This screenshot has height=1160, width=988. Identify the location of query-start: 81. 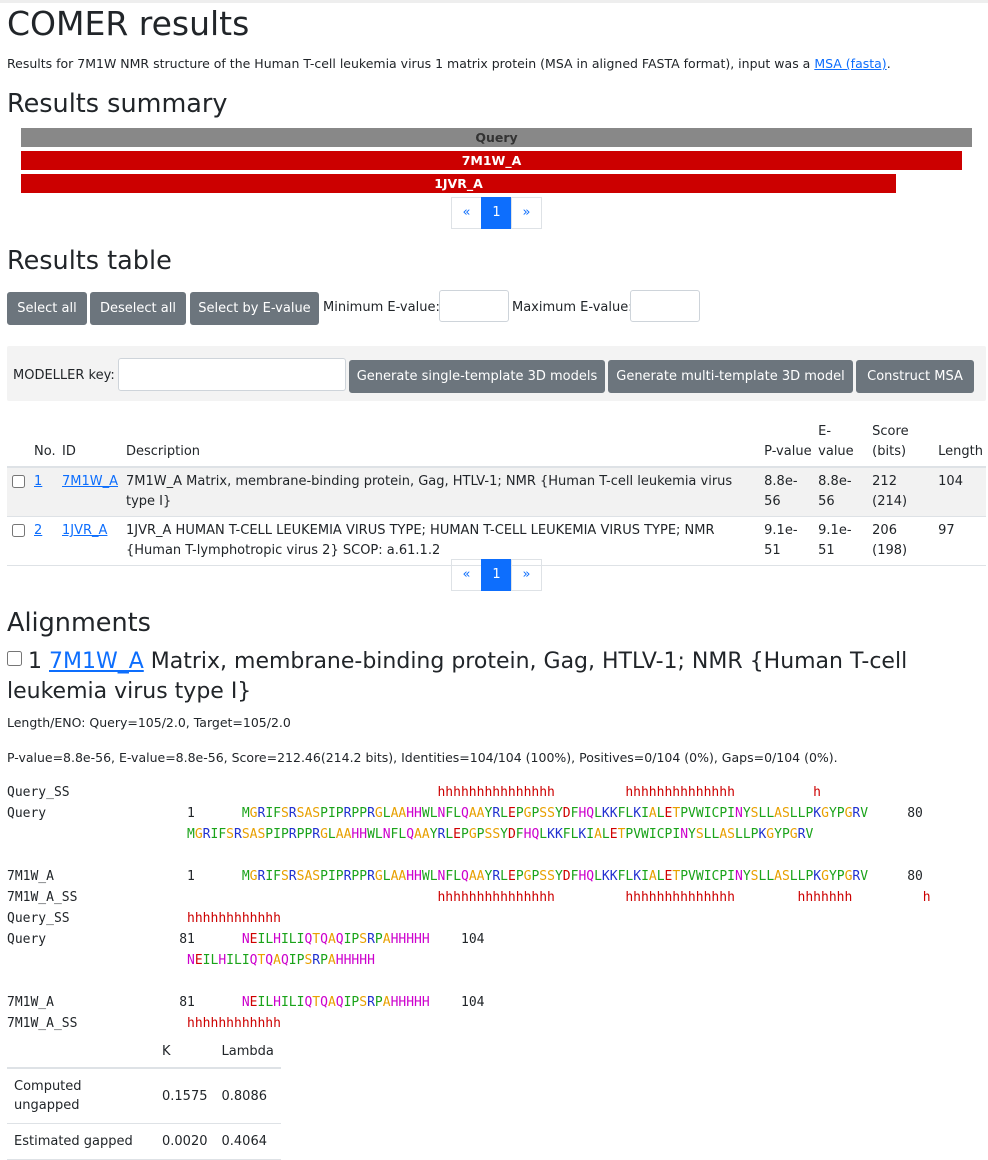
(187, 939).